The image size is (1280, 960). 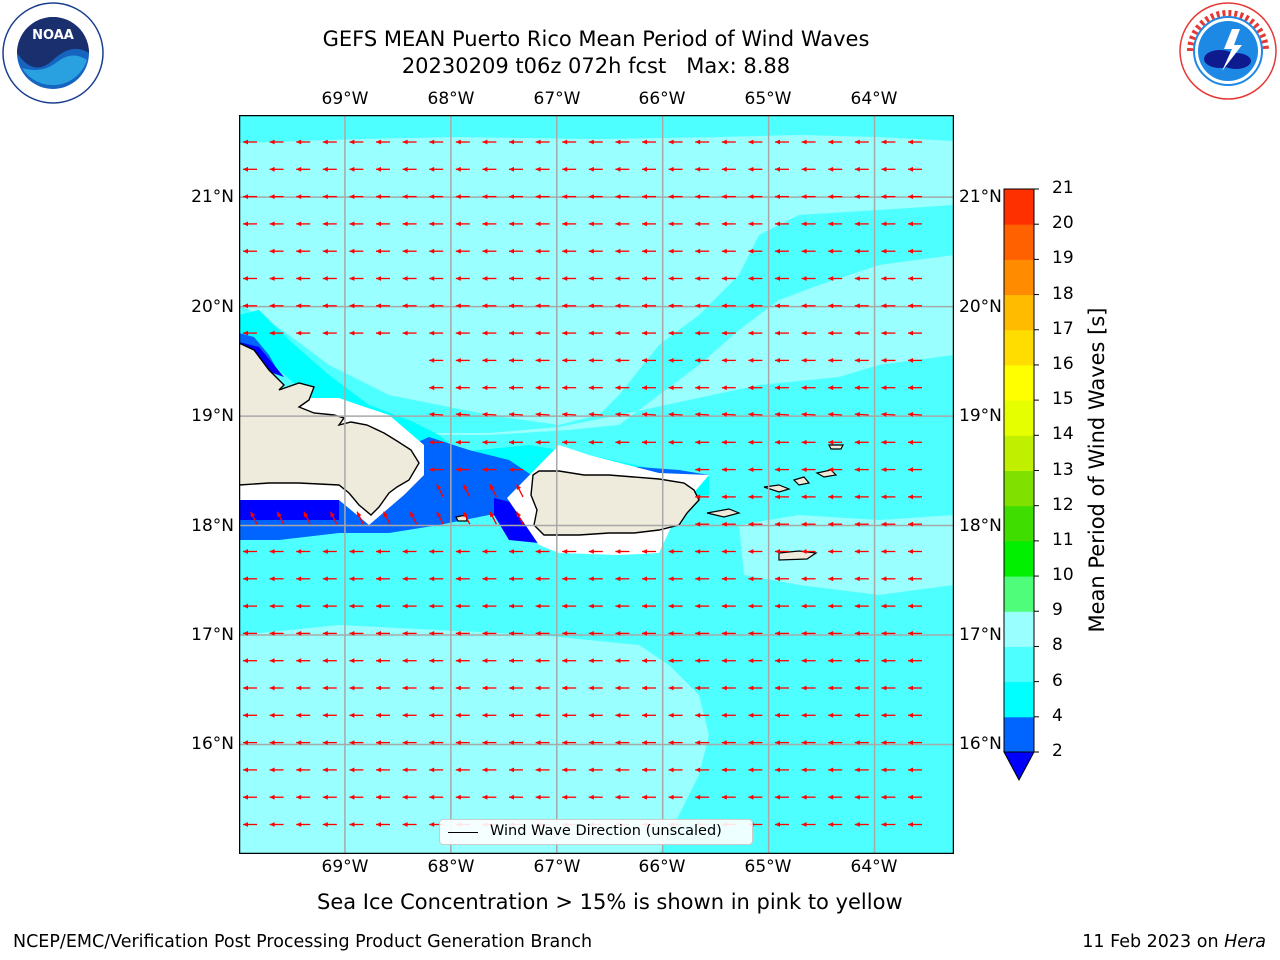 What do you see at coordinates (768, 99) in the screenshot?
I see `lon-label-top: 65°W` at bounding box center [768, 99].